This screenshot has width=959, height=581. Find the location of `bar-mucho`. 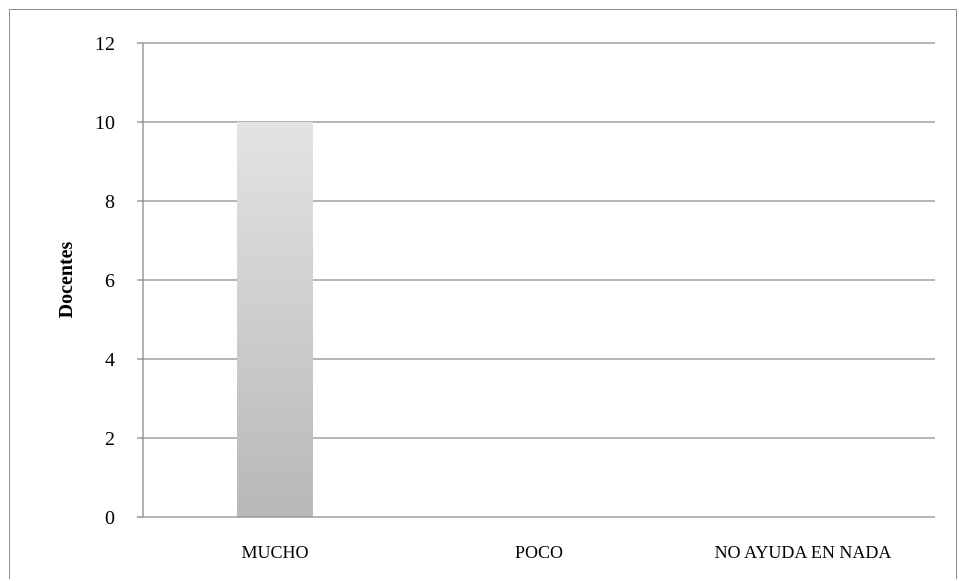

bar-mucho is located at coordinates (275, 319).